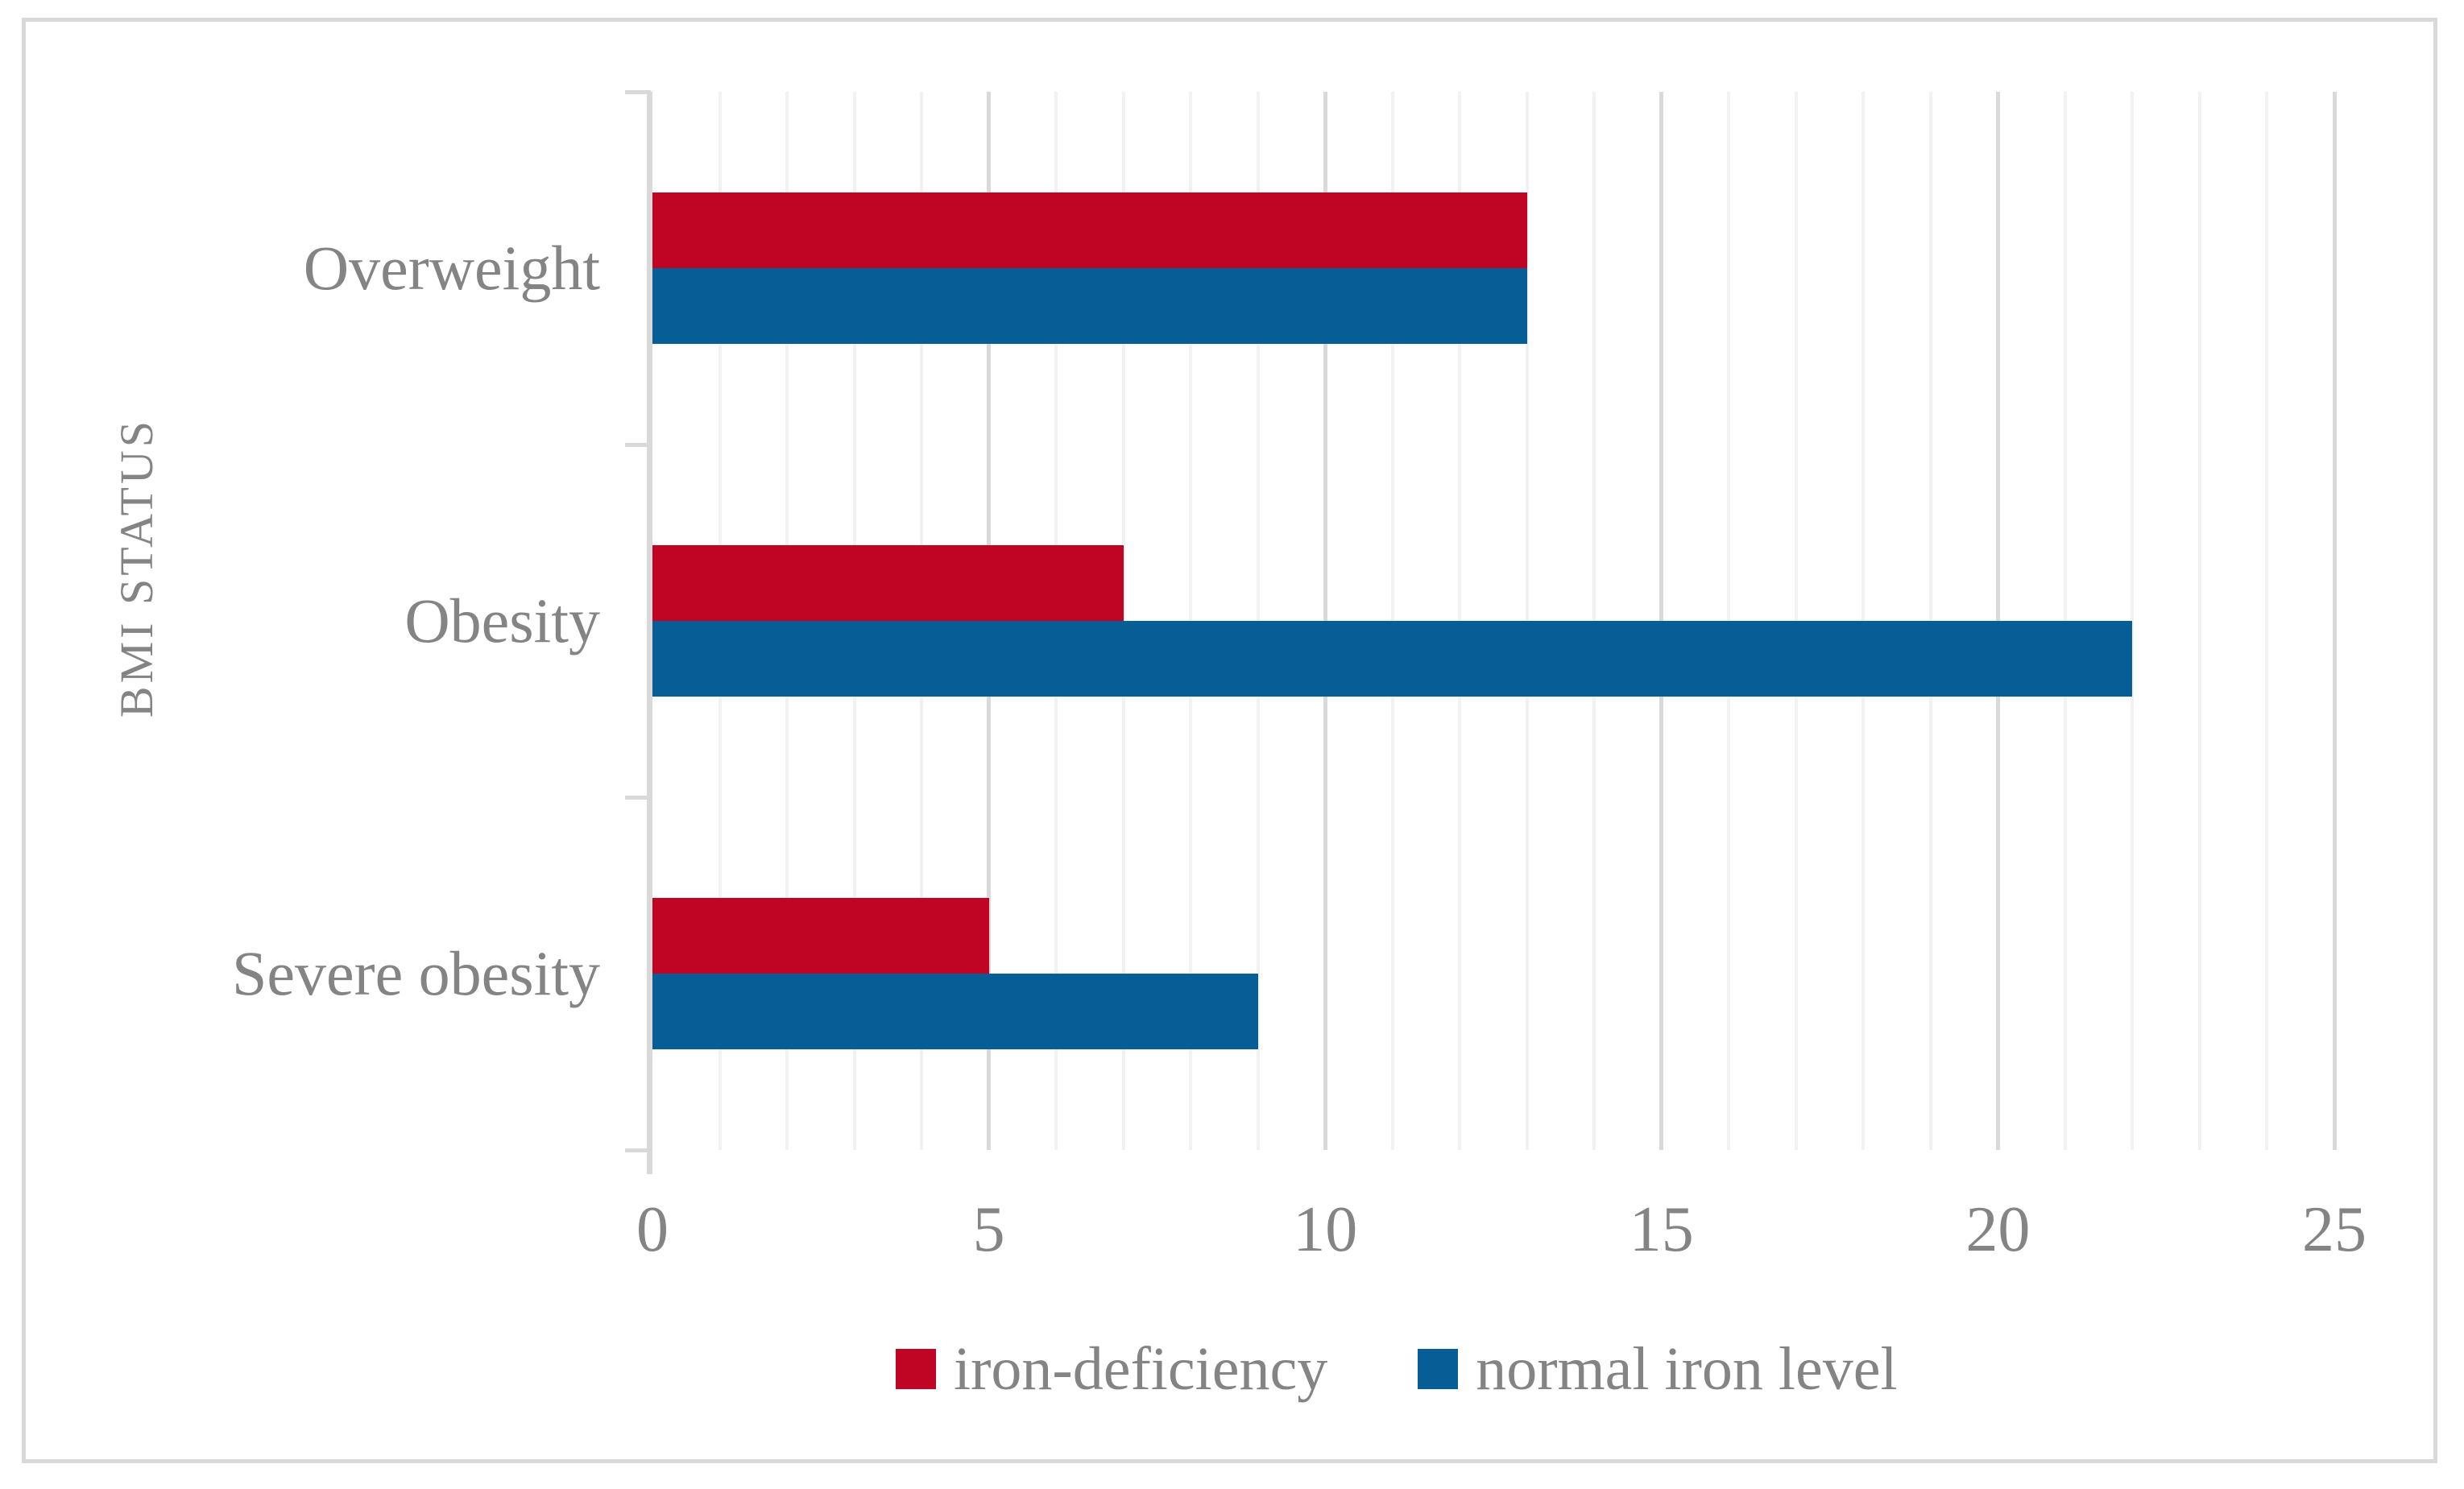 This screenshot has width=2464, height=1489. I want to click on legend: iron-deficiency normal iron level, so click(1397, 1369).